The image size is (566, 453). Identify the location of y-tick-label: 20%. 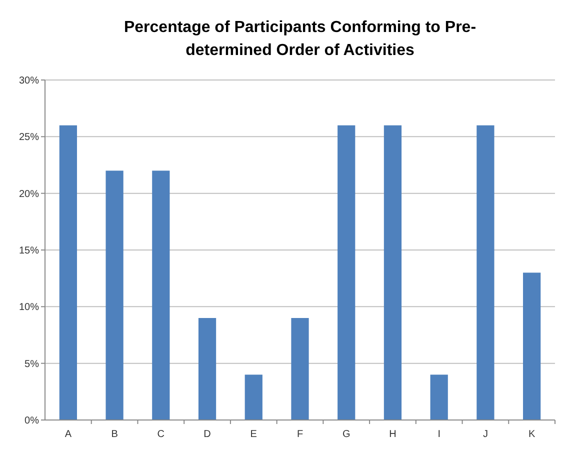
(29, 194).